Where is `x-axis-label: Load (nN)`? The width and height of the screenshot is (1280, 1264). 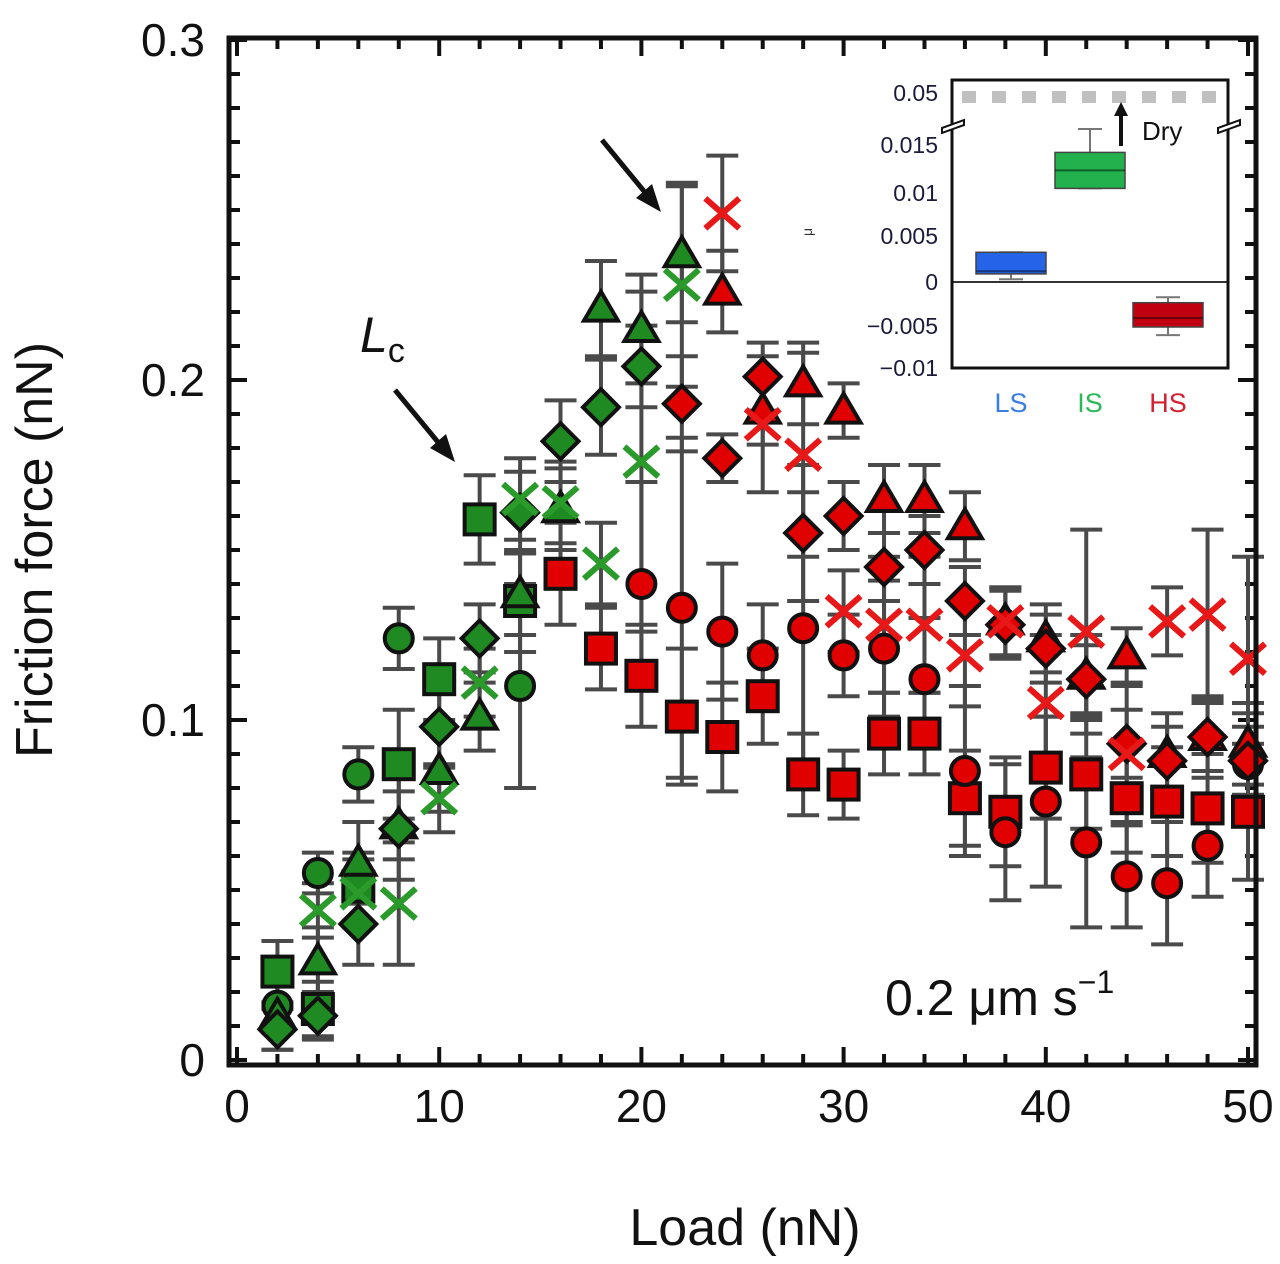
x-axis-label: Load (nN) is located at coordinates (744, 1228).